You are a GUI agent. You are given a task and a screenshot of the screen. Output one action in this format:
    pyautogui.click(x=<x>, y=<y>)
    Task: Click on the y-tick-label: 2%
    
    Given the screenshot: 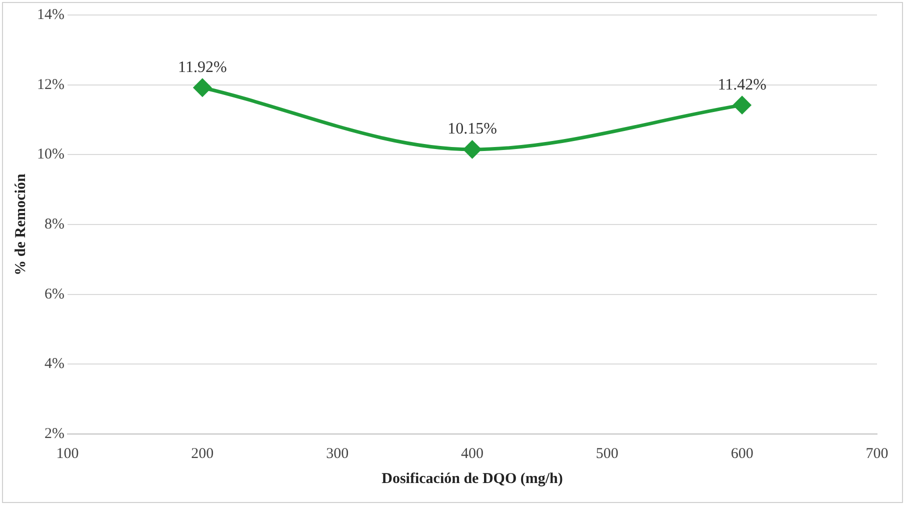 What is the action you would take?
    pyautogui.click(x=54, y=434)
    